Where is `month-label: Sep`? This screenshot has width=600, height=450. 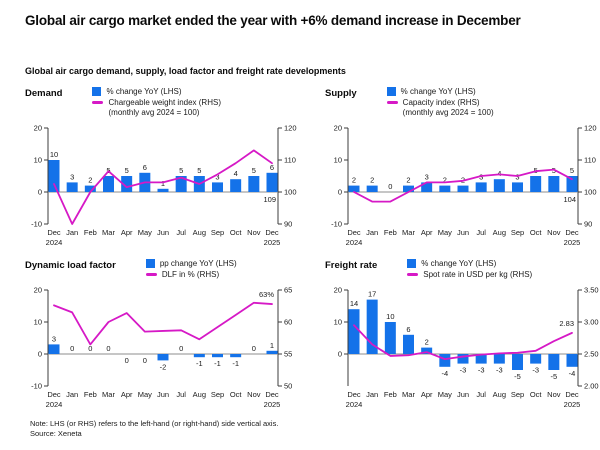
month-label: Sep is located at coordinates (217, 394).